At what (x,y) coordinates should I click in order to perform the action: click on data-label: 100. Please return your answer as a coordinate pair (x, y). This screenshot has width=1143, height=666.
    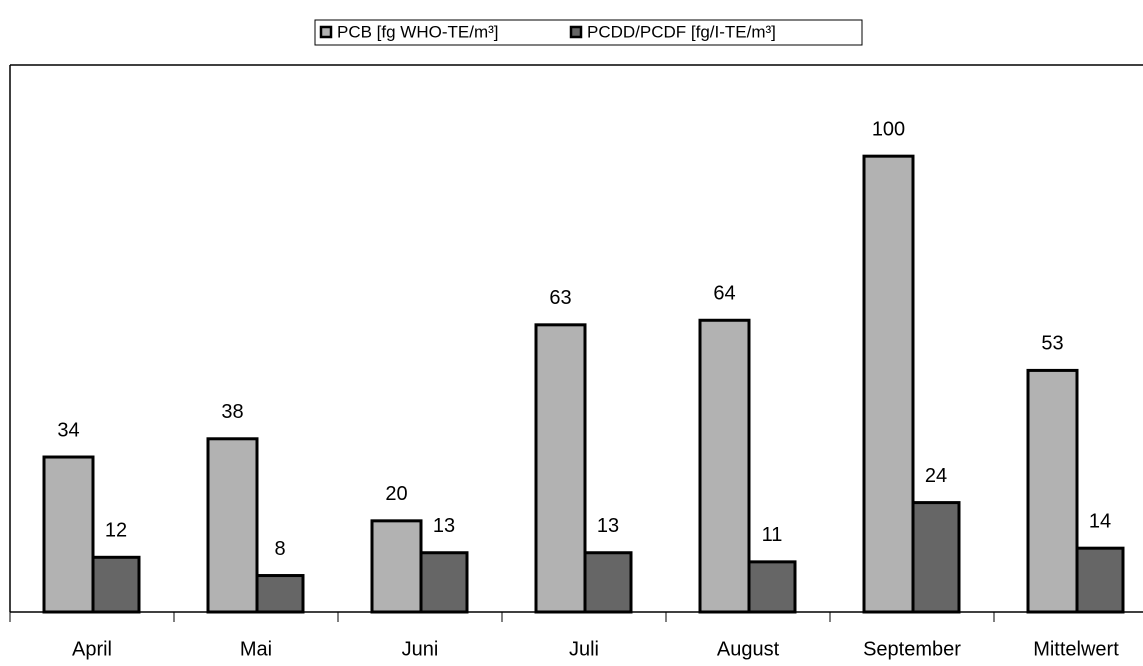
    Looking at the image, I should click on (888, 129).